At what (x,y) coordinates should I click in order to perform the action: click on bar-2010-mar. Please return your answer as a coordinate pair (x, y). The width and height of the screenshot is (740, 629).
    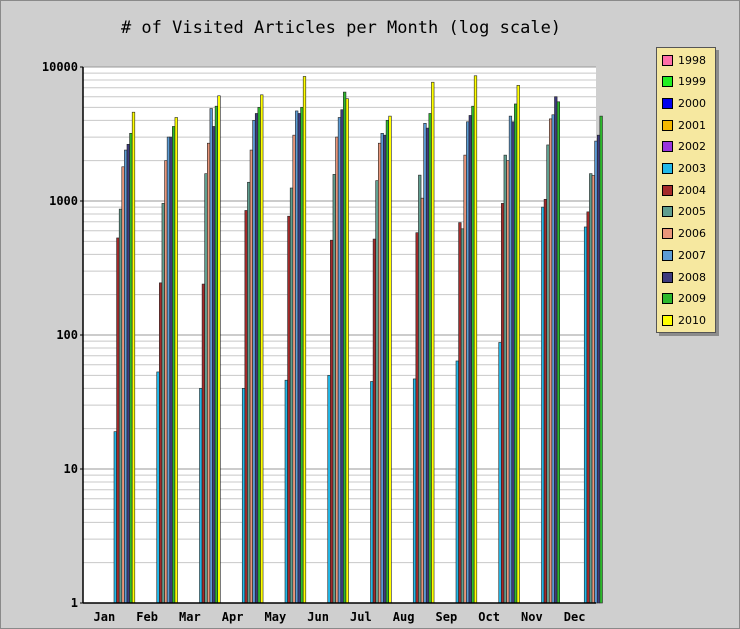
    Looking at the image, I should click on (219, 349).